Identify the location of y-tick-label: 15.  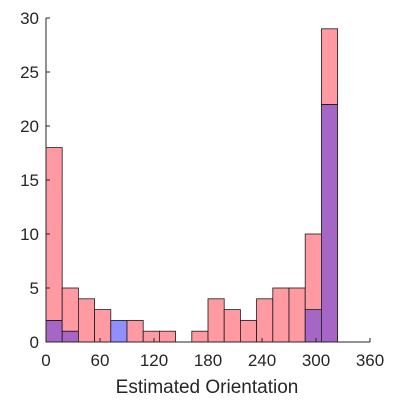
(29, 180).